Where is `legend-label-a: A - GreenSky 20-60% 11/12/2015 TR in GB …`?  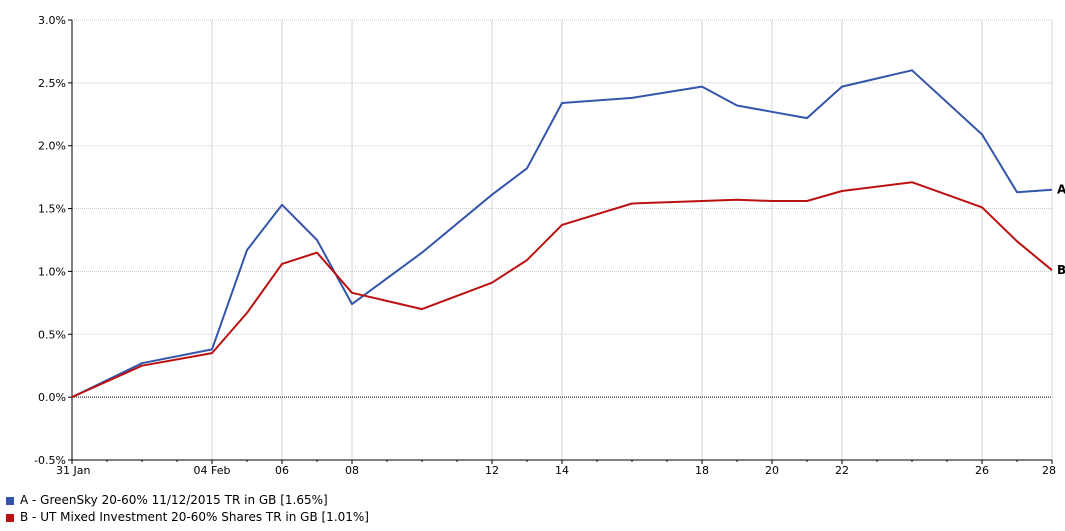 legend-label-a: A - GreenSky 20-60% 11/12/2015 TR in GB … is located at coordinates (174, 500).